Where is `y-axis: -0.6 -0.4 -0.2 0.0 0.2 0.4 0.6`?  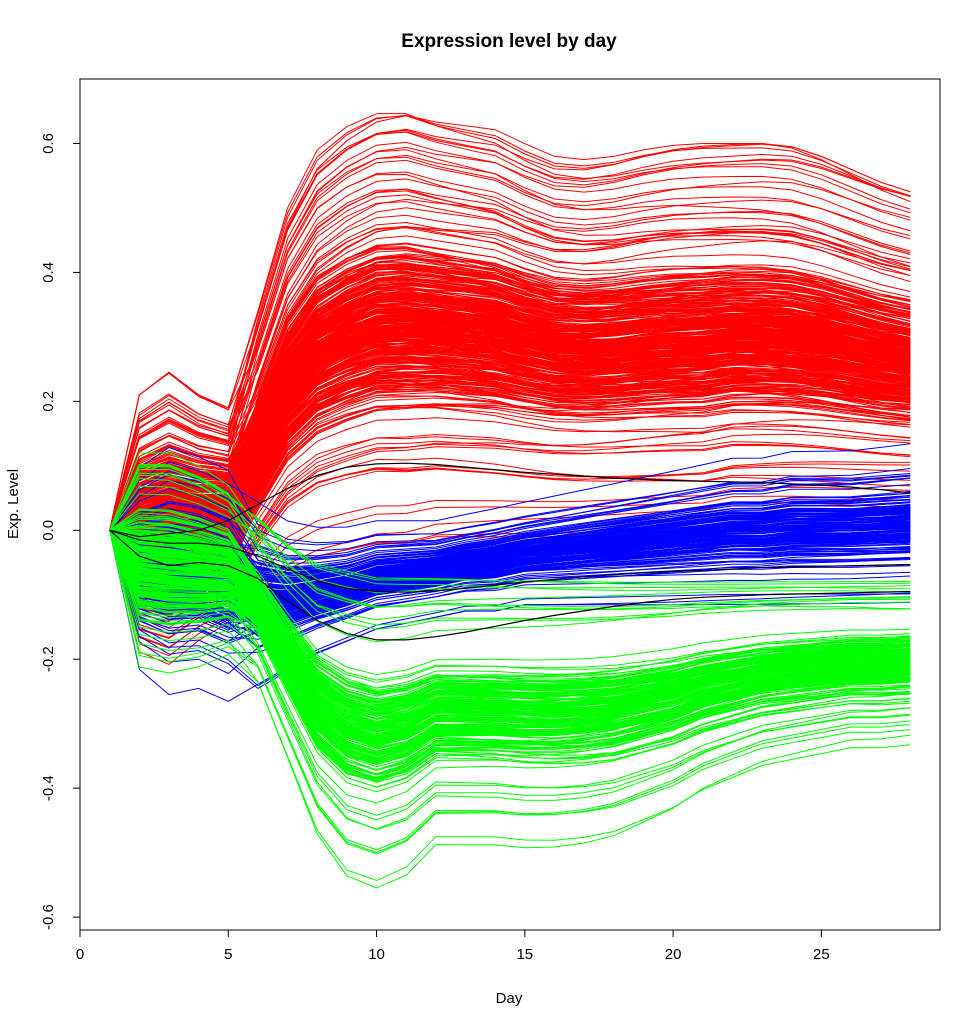 y-axis: -0.6 -0.4 -0.2 0.0 0.2 0.4 0.6 is located at coordinates (60, 531).